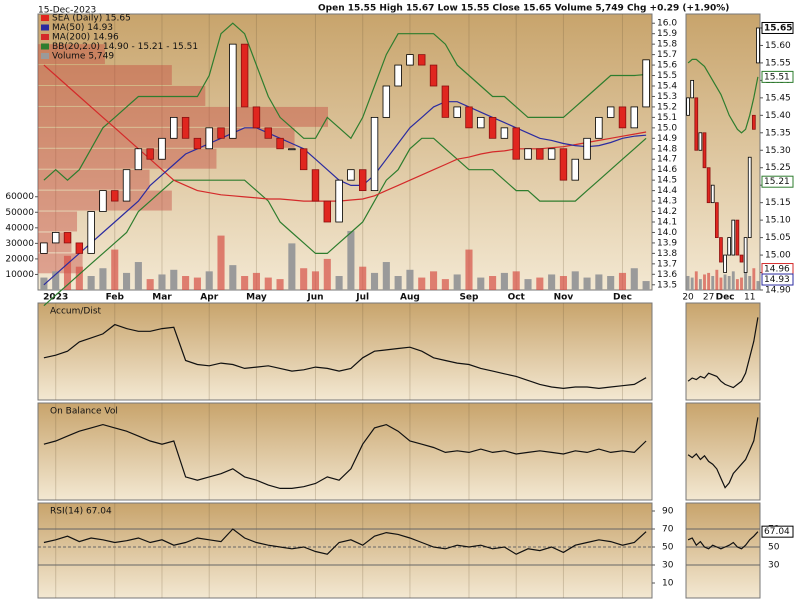 The height and width of the screenshot is (604, 800). What do you see at coordinates (774, 566) in the screenshot?
I see `zoom-rsi-tick-label: 30` at bounding box center [774, 566].